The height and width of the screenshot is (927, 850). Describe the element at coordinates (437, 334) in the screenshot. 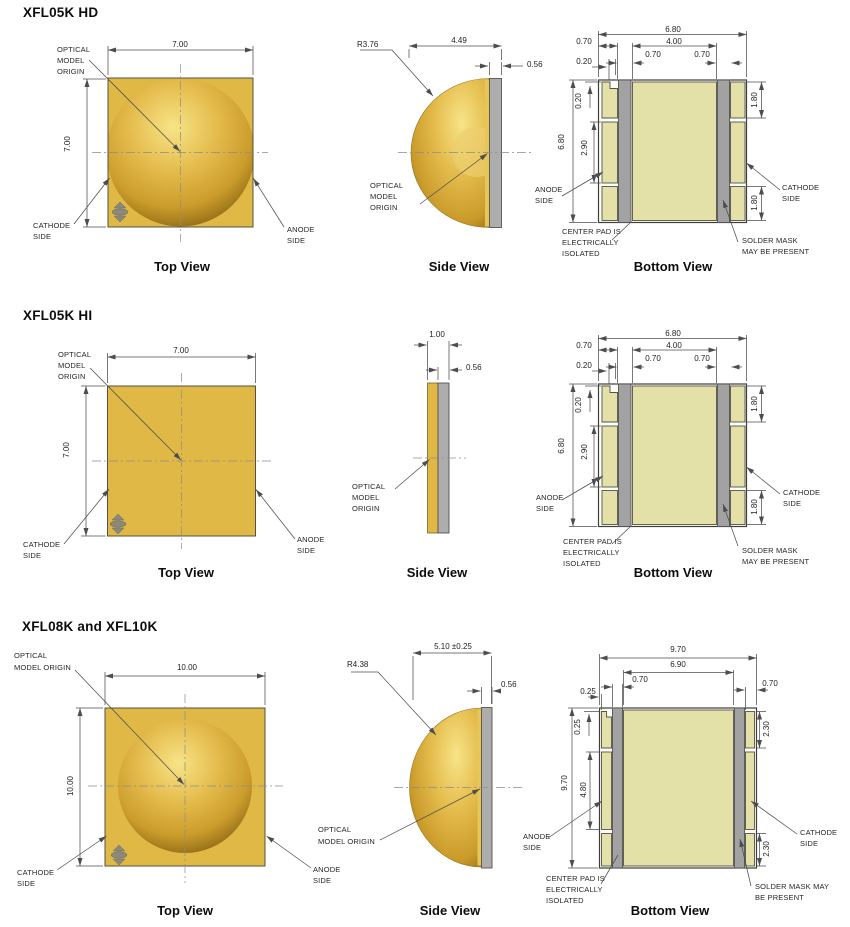

I see `dim-label: 1.00` at that location.